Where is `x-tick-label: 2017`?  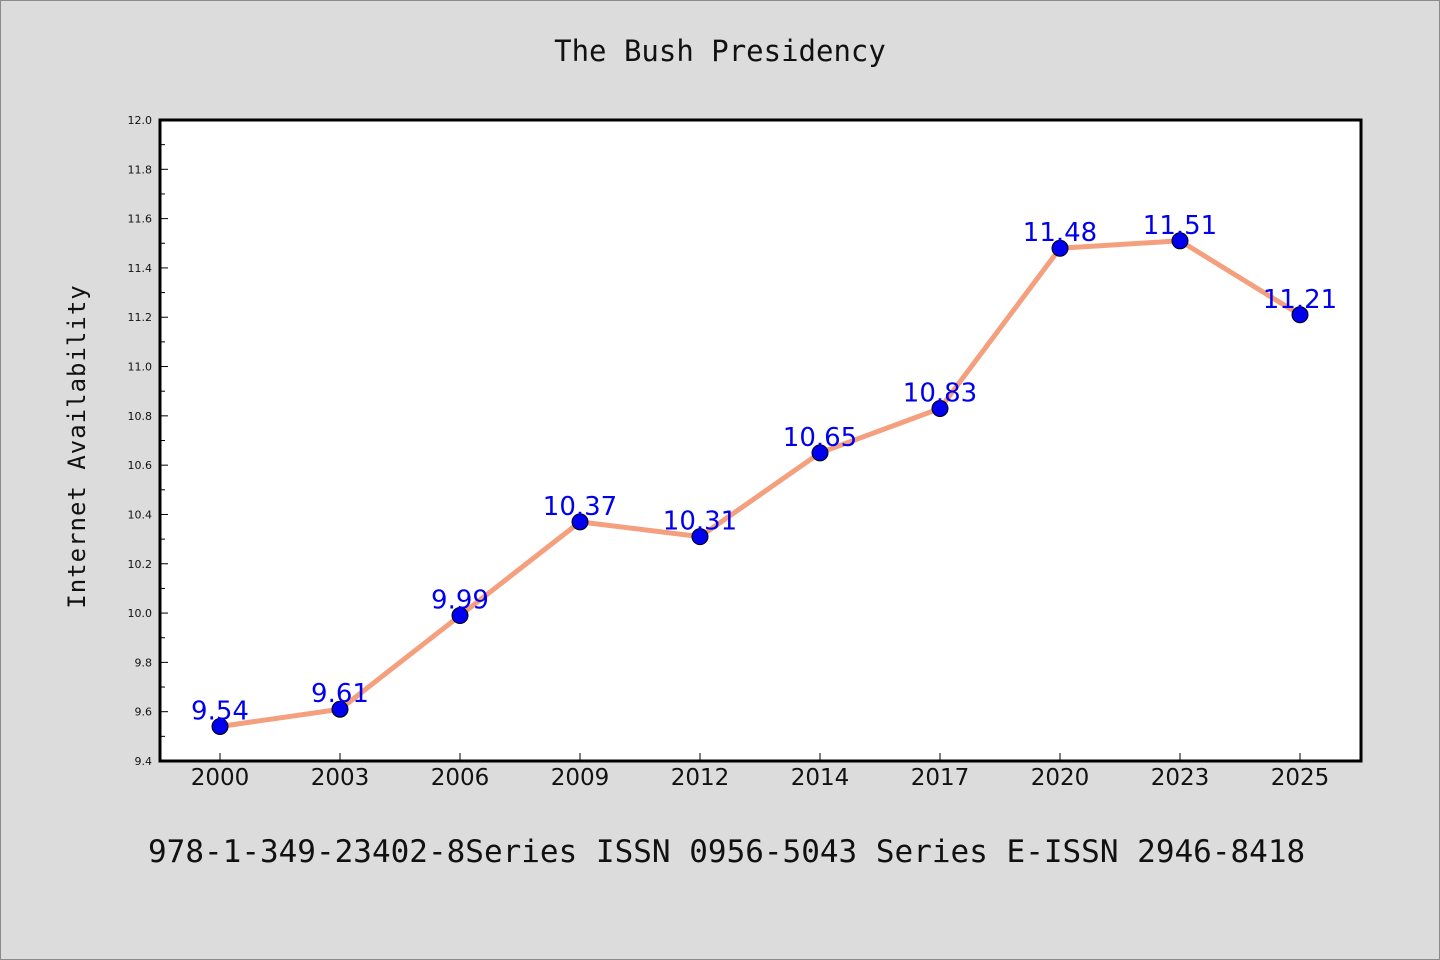 x-tick-label: 2017 is located at coordinates (940, 778).